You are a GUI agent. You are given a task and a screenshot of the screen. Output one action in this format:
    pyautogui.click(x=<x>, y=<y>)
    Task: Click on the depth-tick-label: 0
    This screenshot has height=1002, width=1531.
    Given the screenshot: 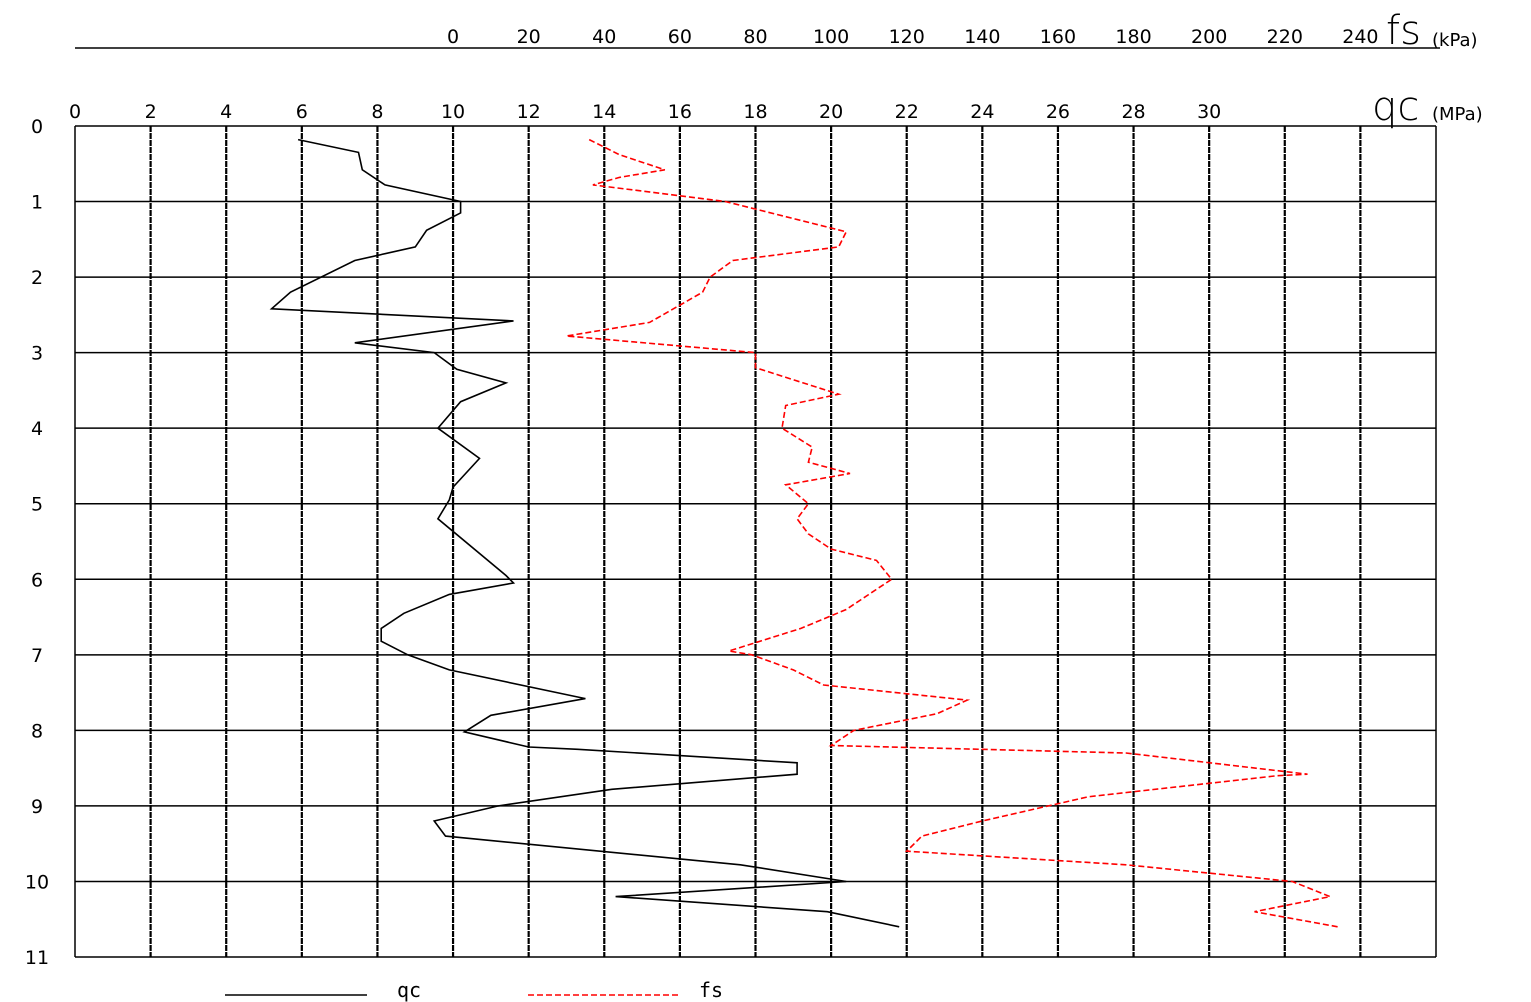 What is the action you would take?
    pyautogui.click(x=37, y=127)
    